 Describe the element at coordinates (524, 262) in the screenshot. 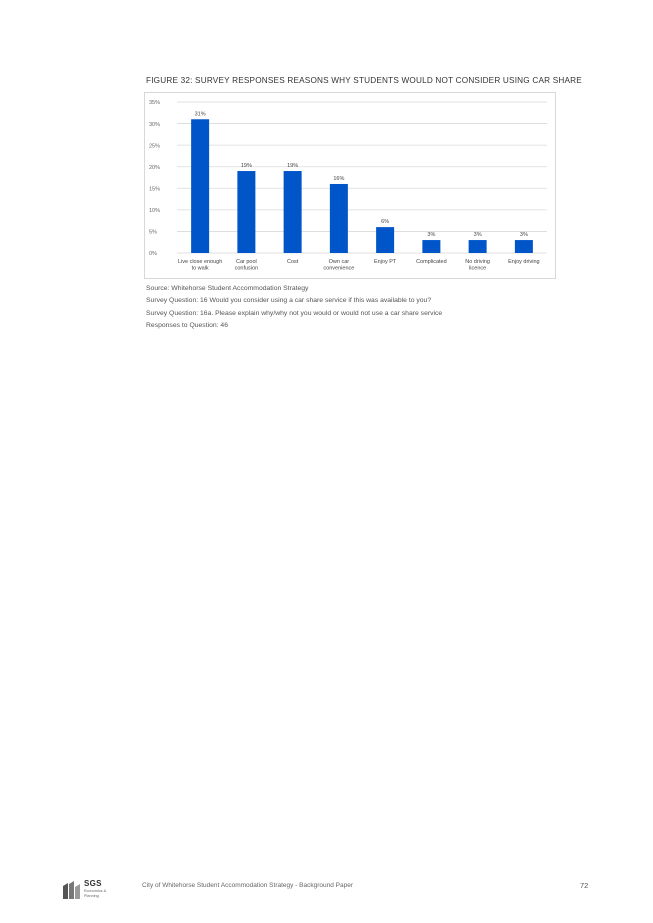

I see `x-tick-label: Enjoy driving` at that location.